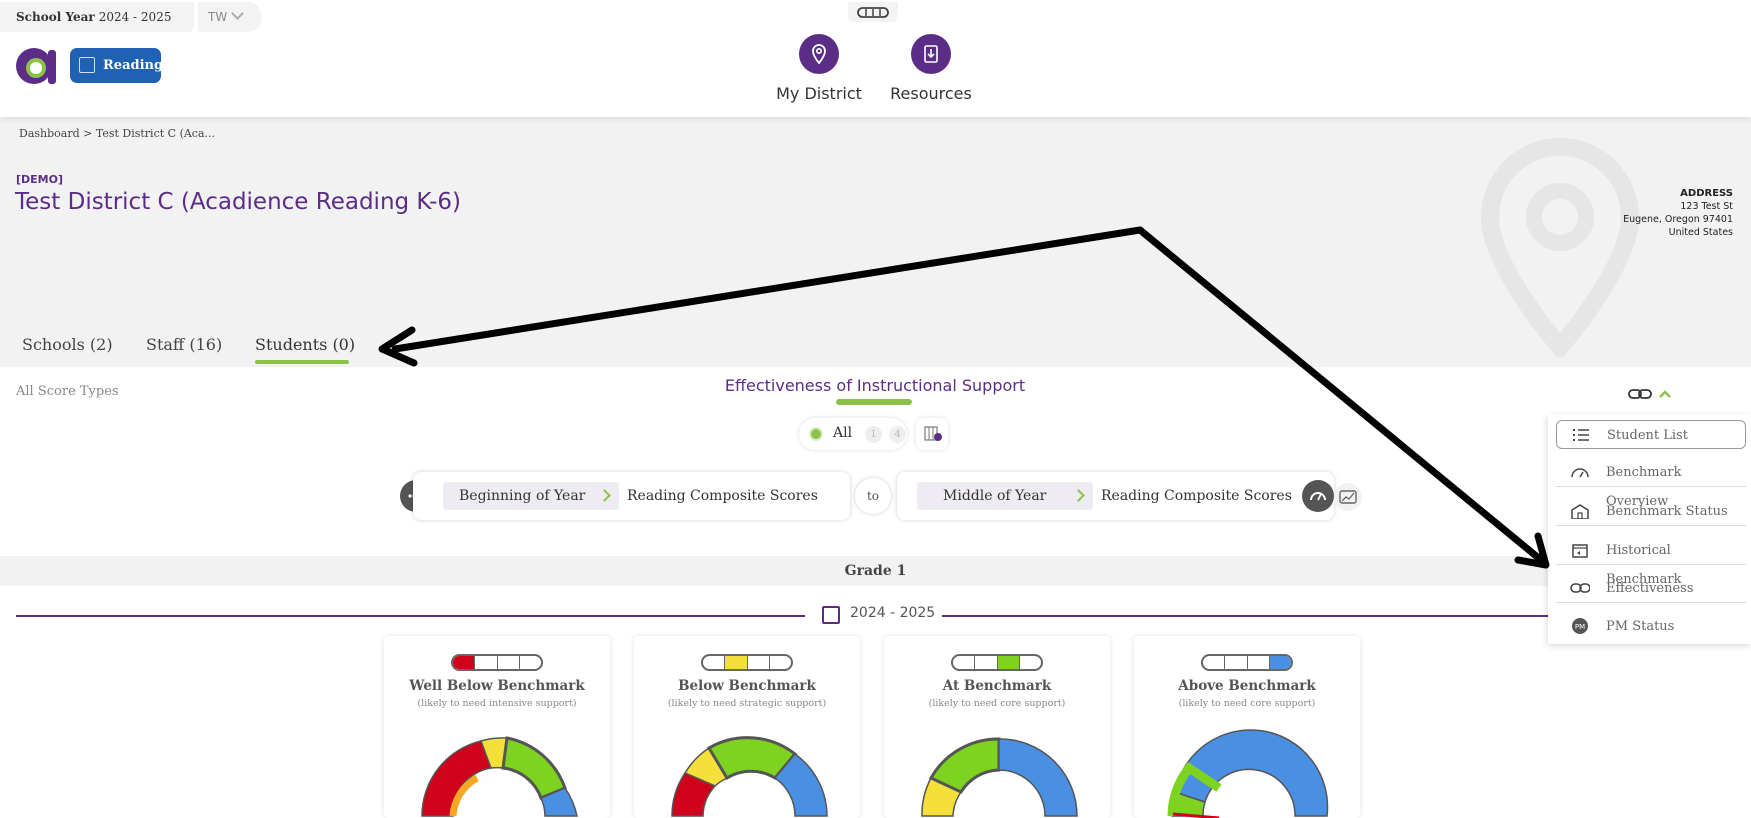 The height and width of the screenshot is (818, 1751). Describe the element at coordinates (897, 434) in the screenshot. I see `filter-count-2: 4` at that location.